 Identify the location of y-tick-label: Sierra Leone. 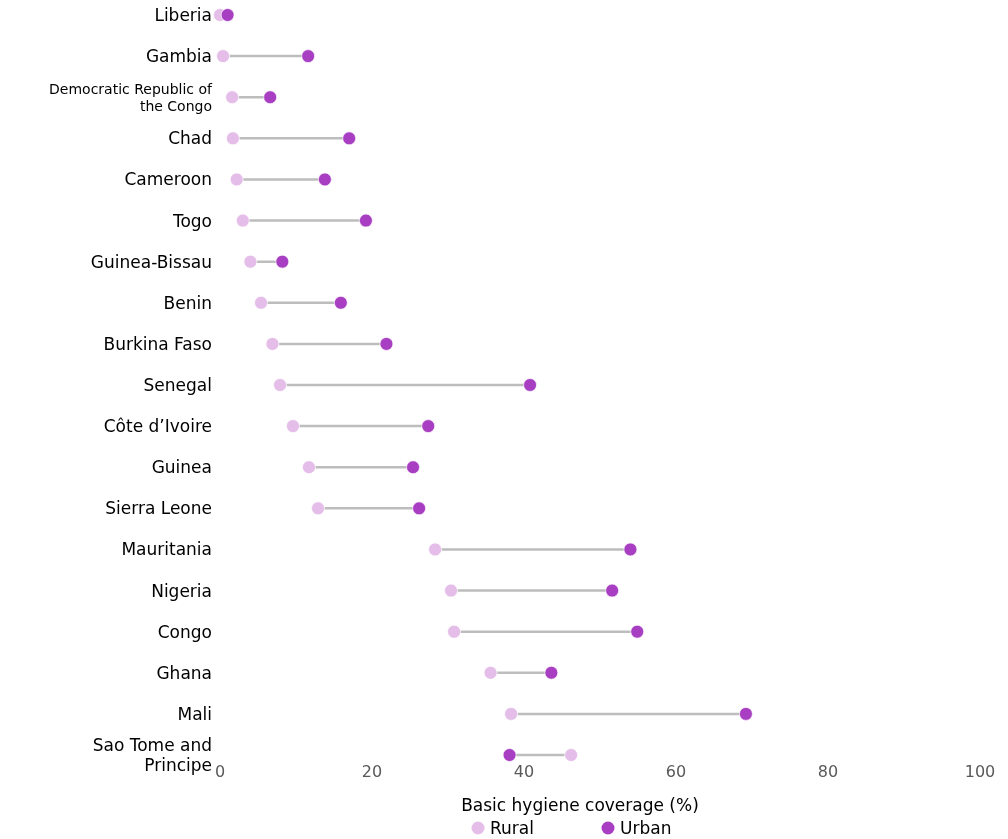
(158, 508).